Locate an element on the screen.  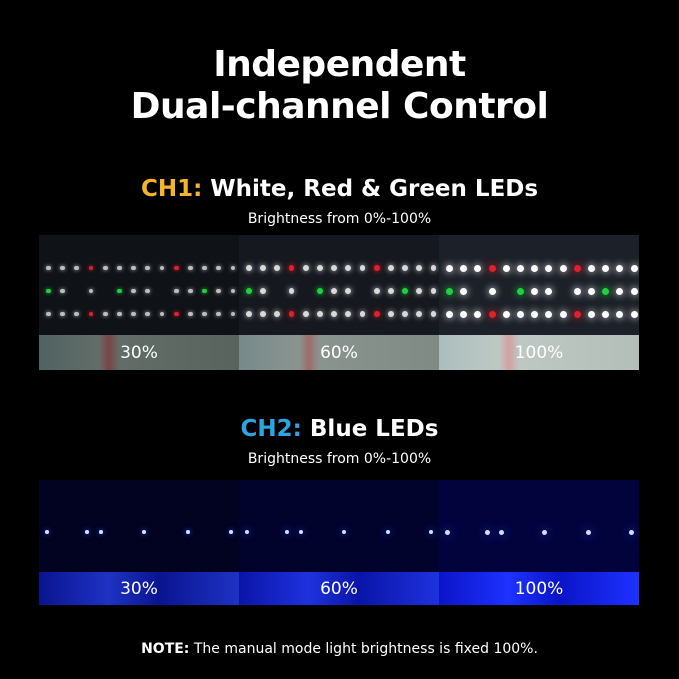
ch1-panel-30: 30% is located at coordinates (139, 302).